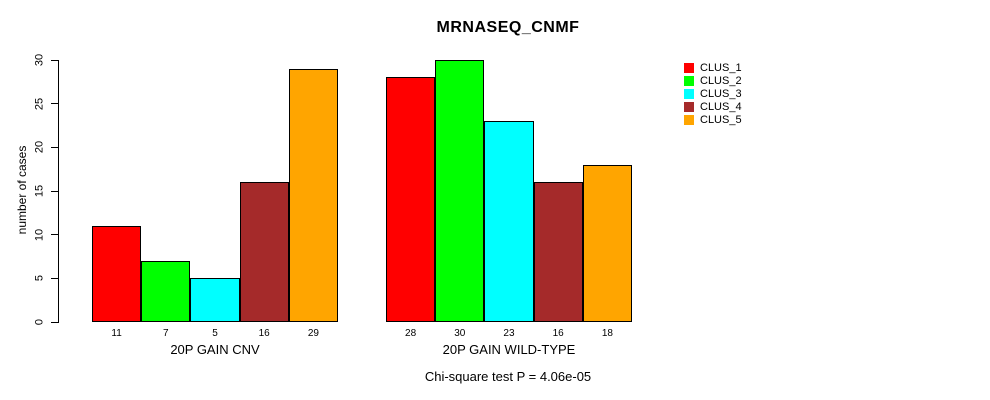 The width and height of the screenshot is (990, 400). What do you see at coordinates (558, 252) in the screenshot?
I see `bar-clus_4-group2` at bounding box center [558, 252].